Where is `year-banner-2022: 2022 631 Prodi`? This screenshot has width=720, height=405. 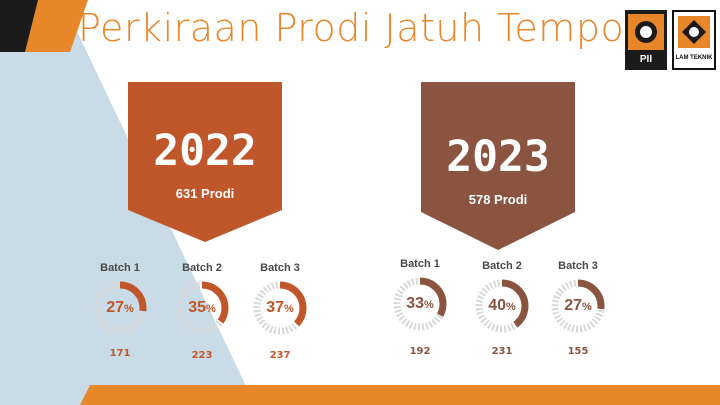
year-banner-2022: 2022 631 Prodi is located at coordinates (205, 162).